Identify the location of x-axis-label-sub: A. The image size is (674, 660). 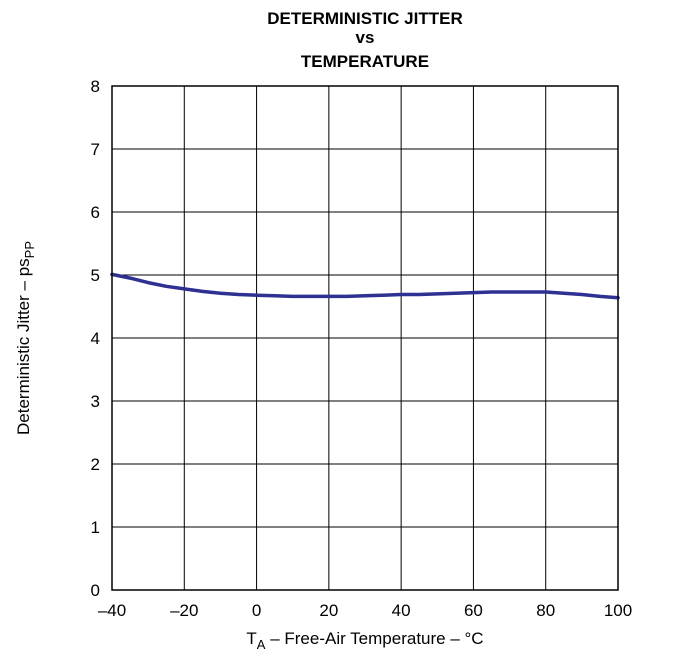
(261, 644).